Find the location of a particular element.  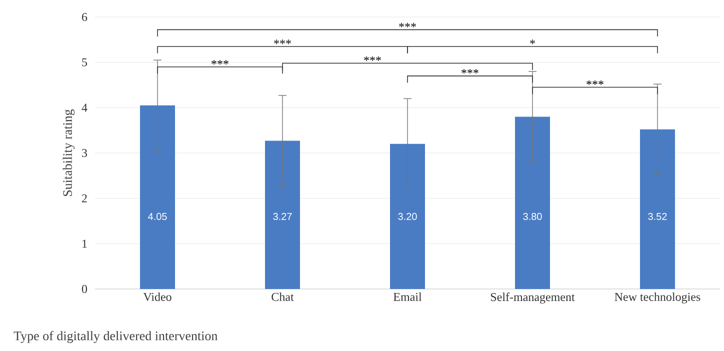

x-tick-label: Chat is located at coordinates (283, 296).